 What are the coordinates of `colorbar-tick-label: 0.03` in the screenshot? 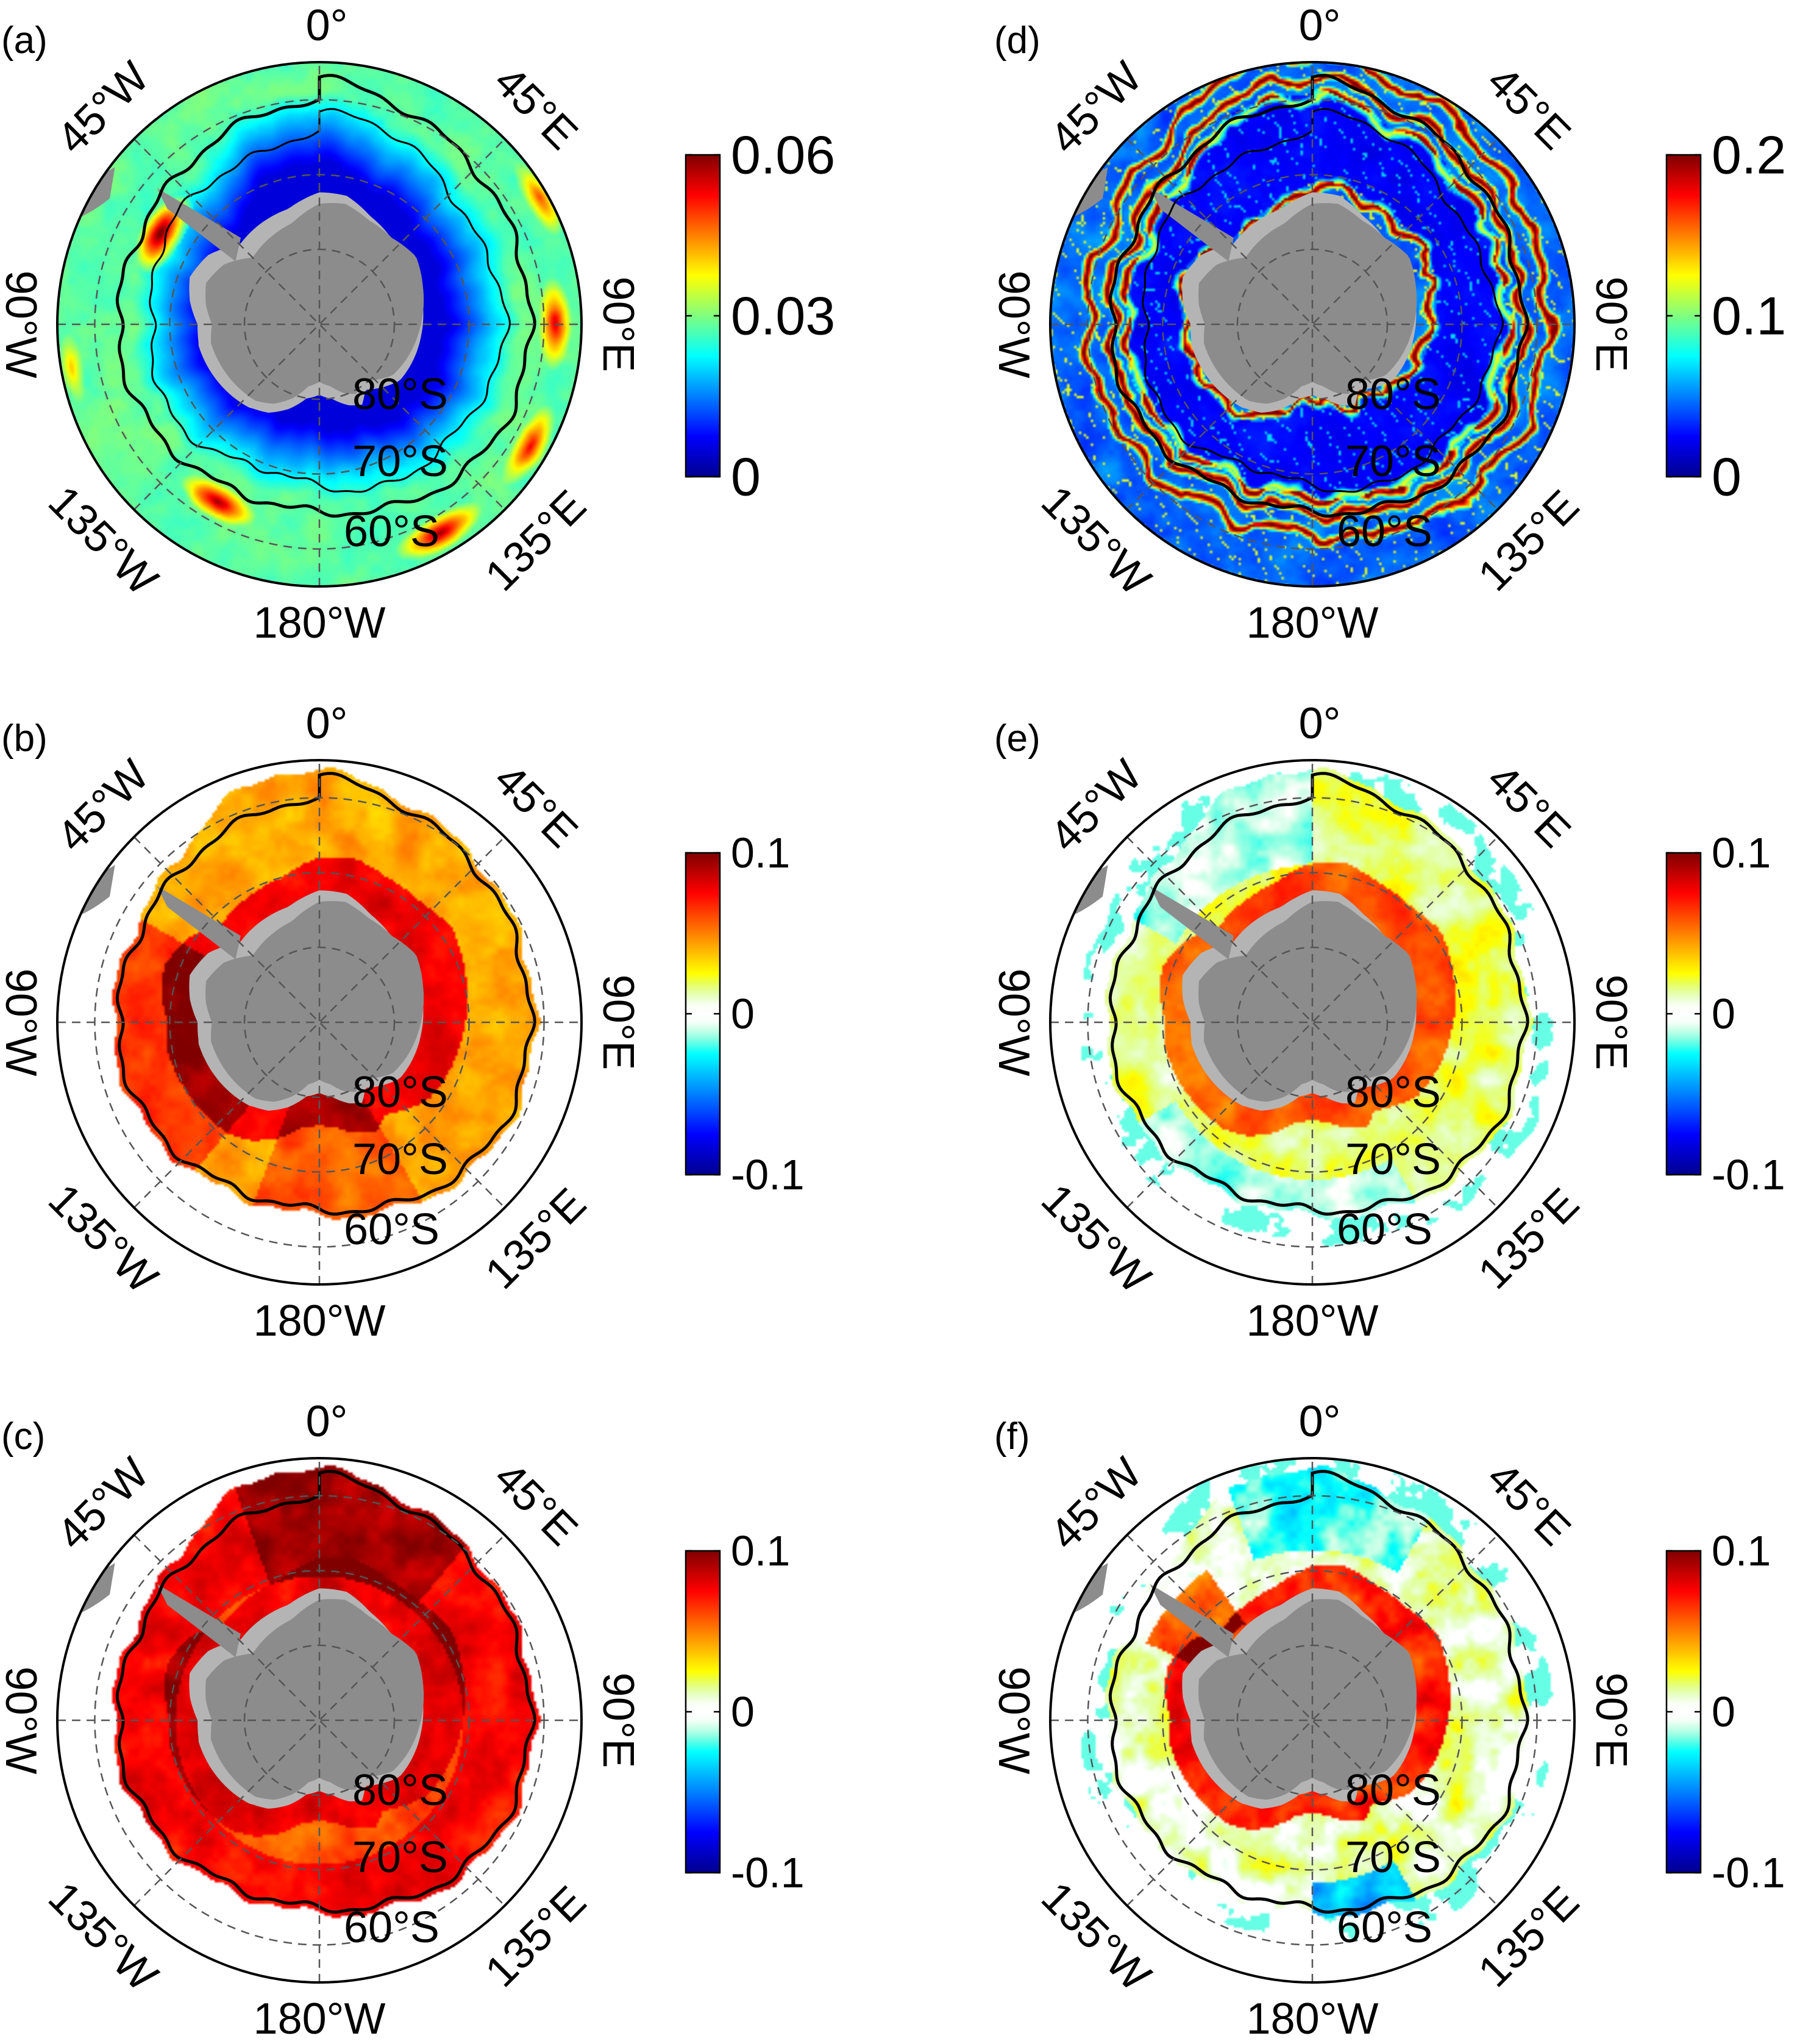 It's located at (783, 316).